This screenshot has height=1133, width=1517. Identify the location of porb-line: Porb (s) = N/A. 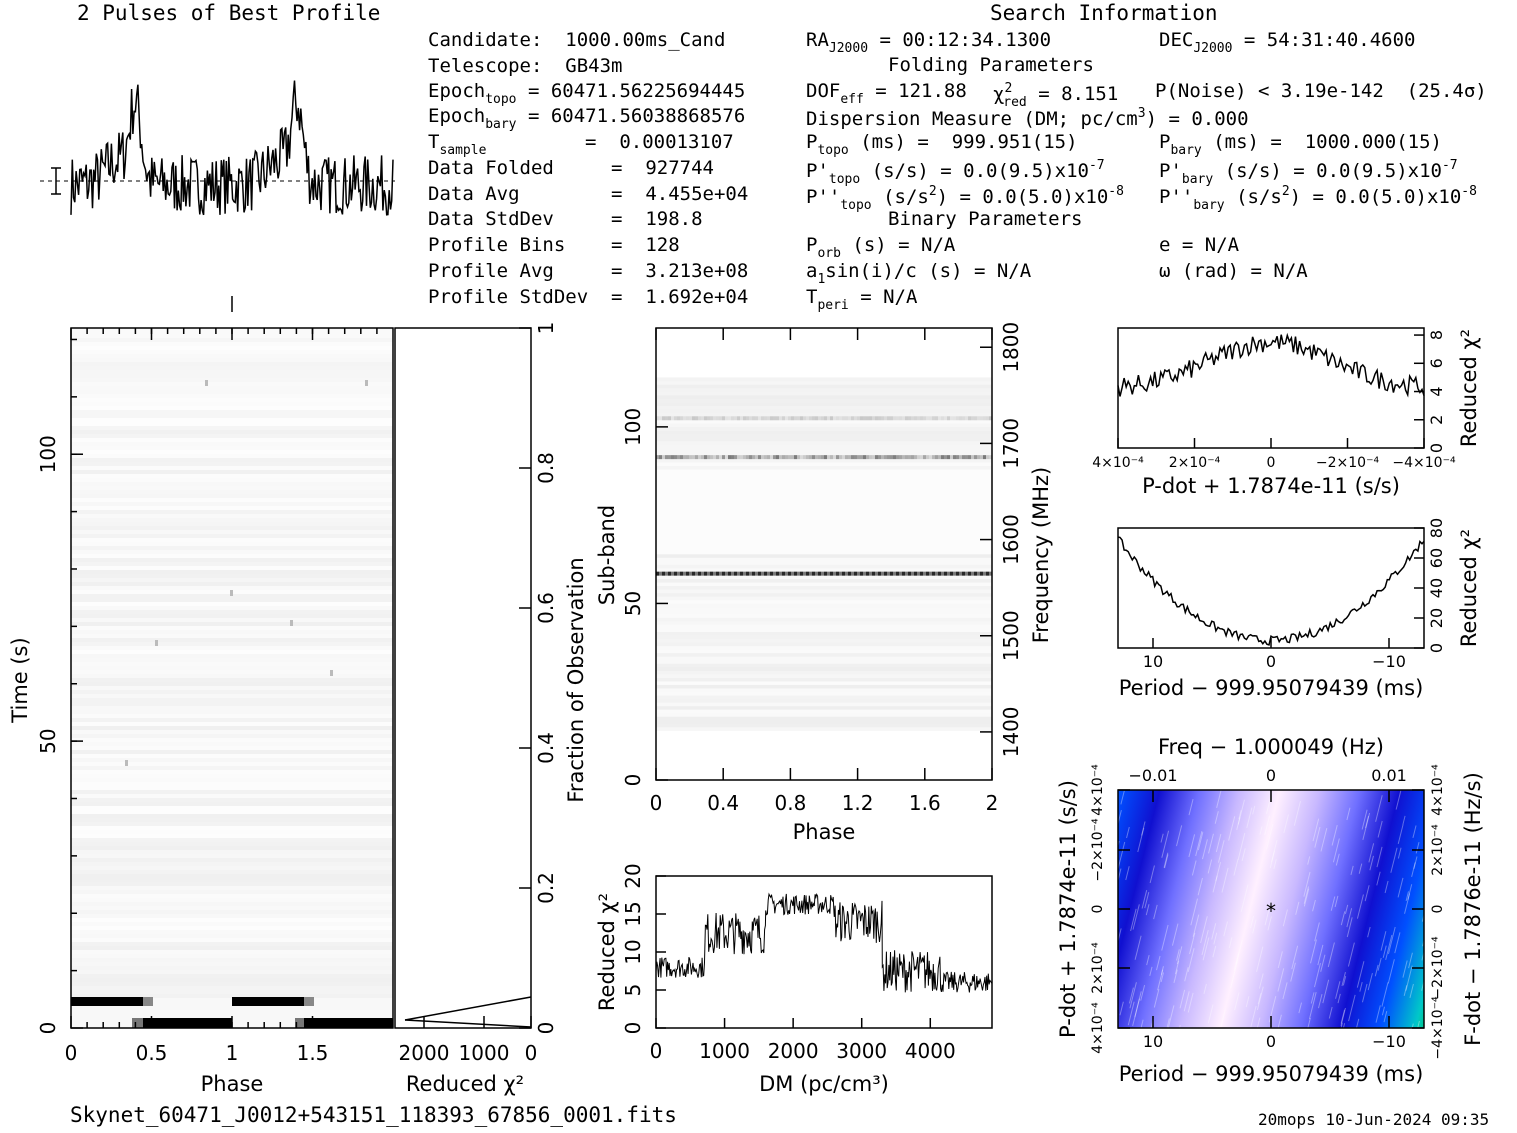
(881, 247).